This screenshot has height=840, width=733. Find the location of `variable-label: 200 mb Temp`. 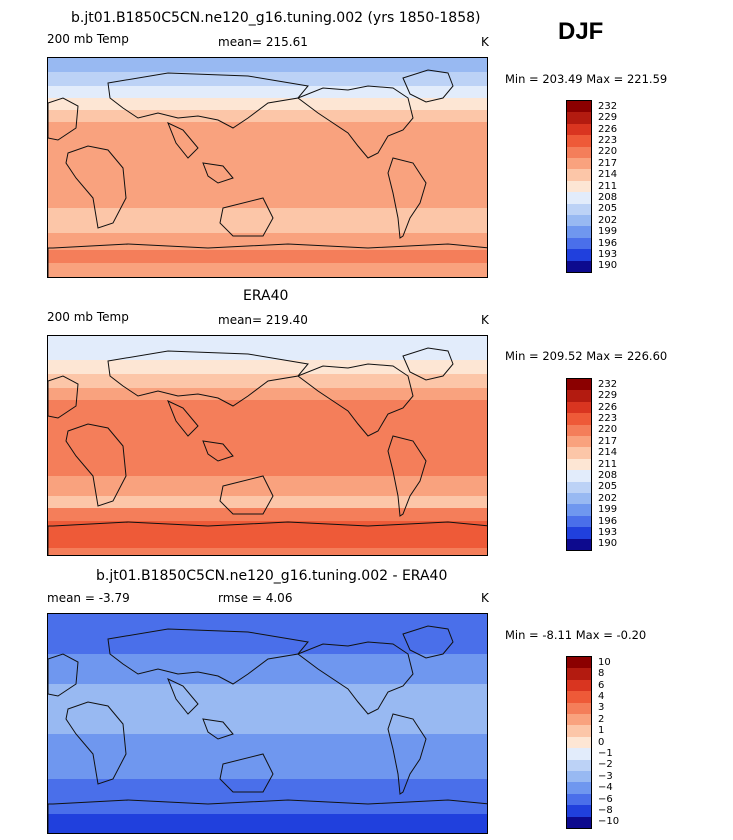

variable-label: 200 mb Temp is located at coordinates (88, 39).